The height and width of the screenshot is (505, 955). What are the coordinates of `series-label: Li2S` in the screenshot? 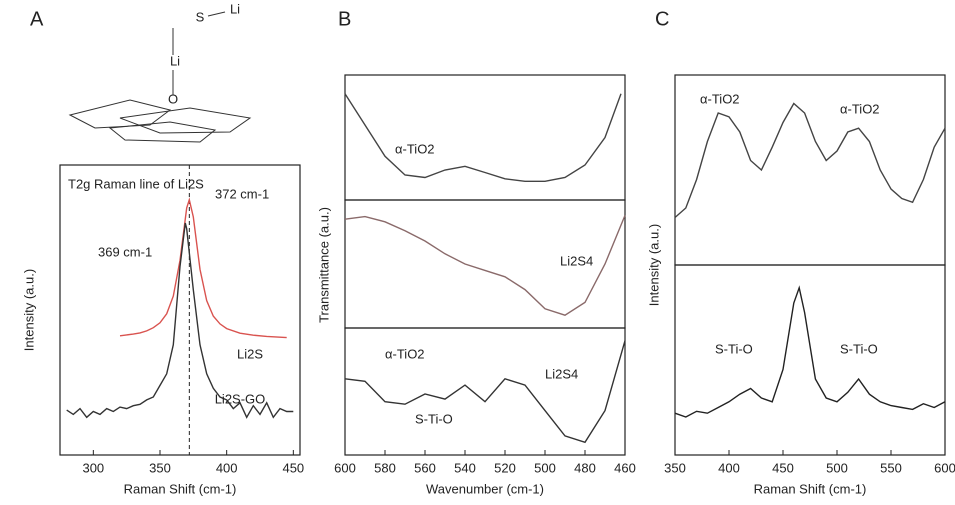 It's located at (250, 353).